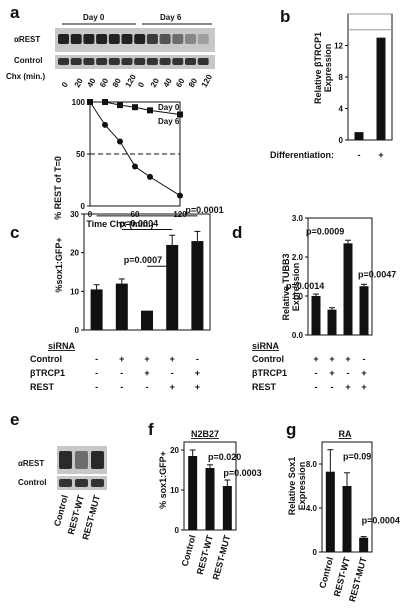 The height and width of the screenshot is (608, 400). I want to click on plot-c-ytick-label: 20, so click(74, 253).